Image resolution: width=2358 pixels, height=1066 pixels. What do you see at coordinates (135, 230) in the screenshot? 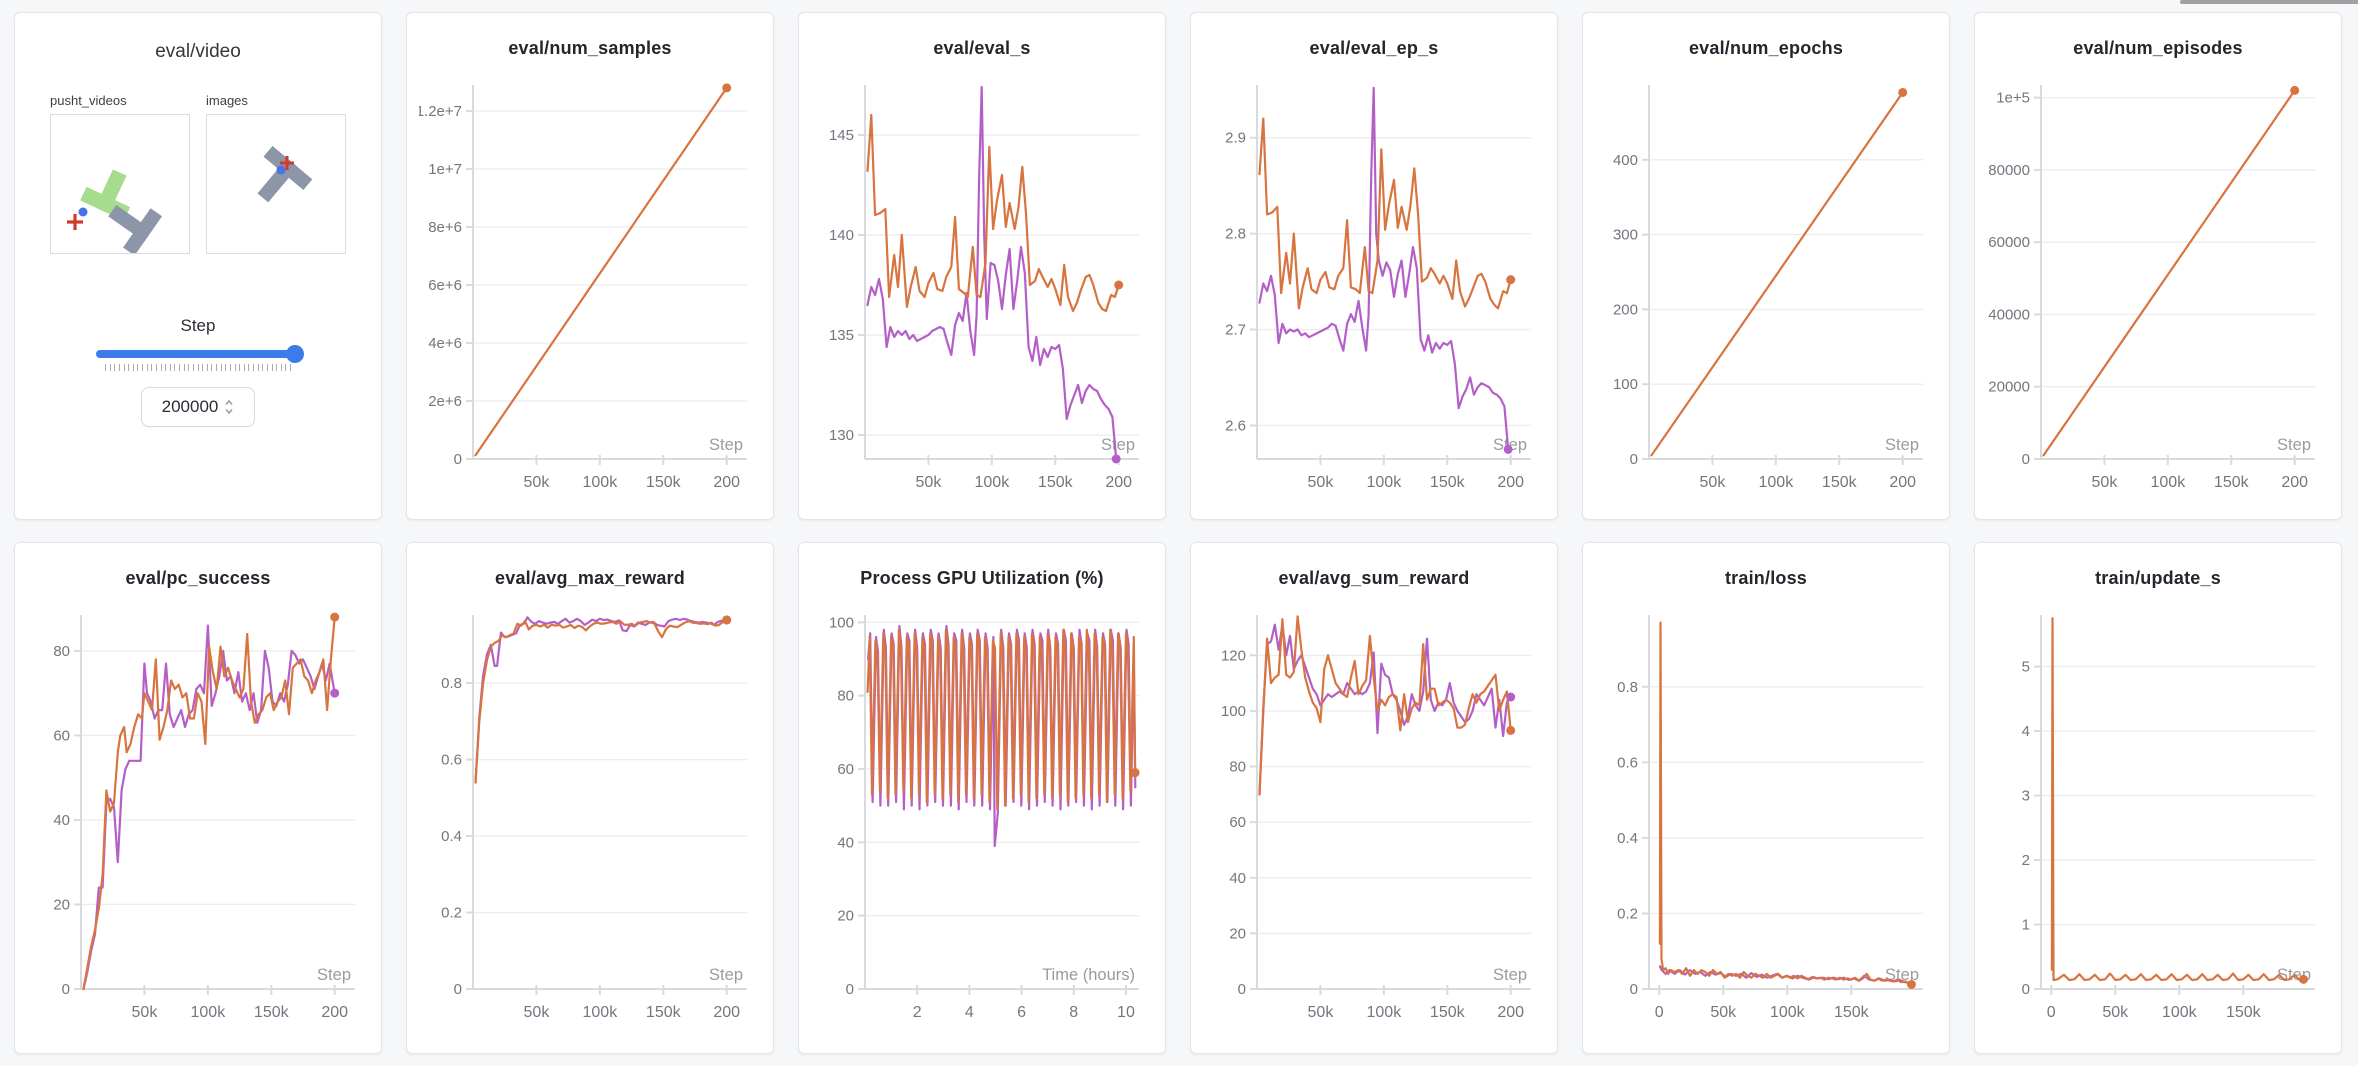
I see `block-t-shape` at bounding box center [135, 230].